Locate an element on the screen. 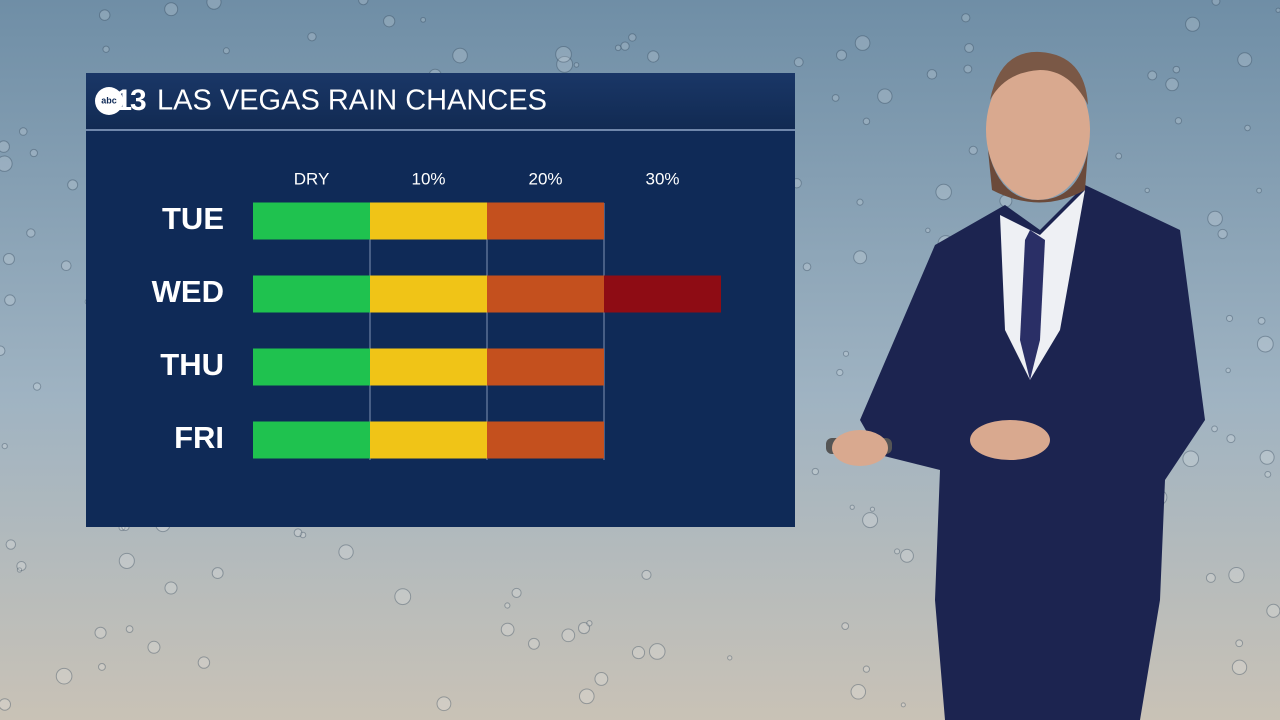  x-tick-label: 20% is located at coordinates (545, 178).